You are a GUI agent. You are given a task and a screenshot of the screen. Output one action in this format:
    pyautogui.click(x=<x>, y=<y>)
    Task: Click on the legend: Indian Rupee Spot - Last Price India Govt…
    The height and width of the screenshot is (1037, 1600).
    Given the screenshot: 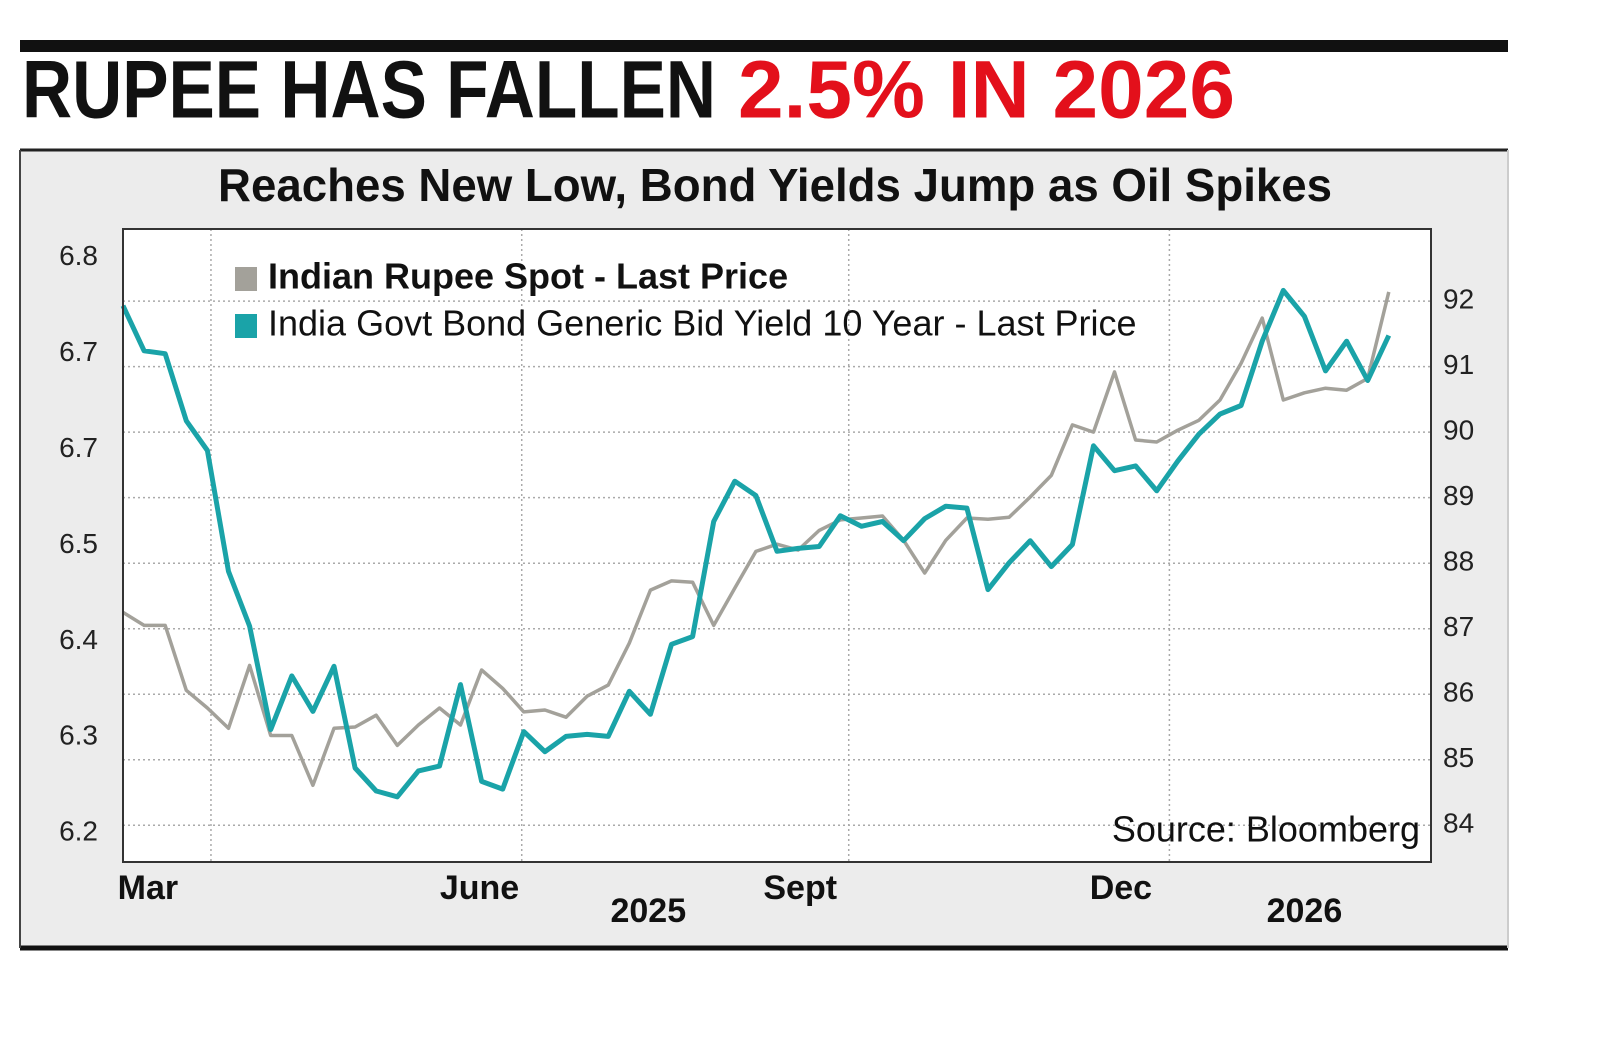 What is the action you would take?
    pyautogui.click(x=686, y=300)
    